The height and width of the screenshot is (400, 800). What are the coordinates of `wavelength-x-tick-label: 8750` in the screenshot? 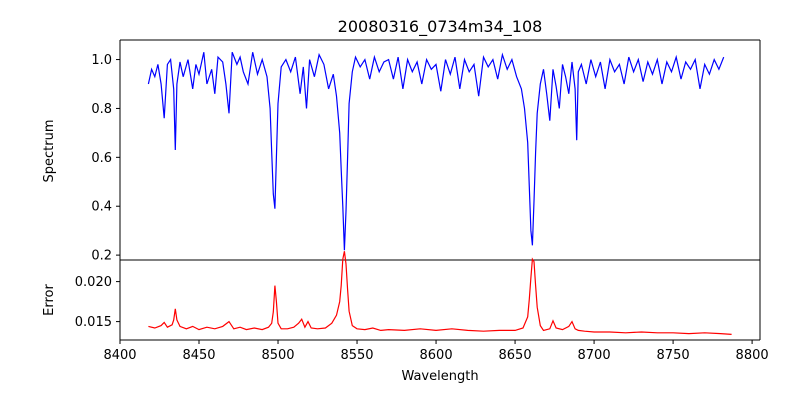 It's located at (673, 355).